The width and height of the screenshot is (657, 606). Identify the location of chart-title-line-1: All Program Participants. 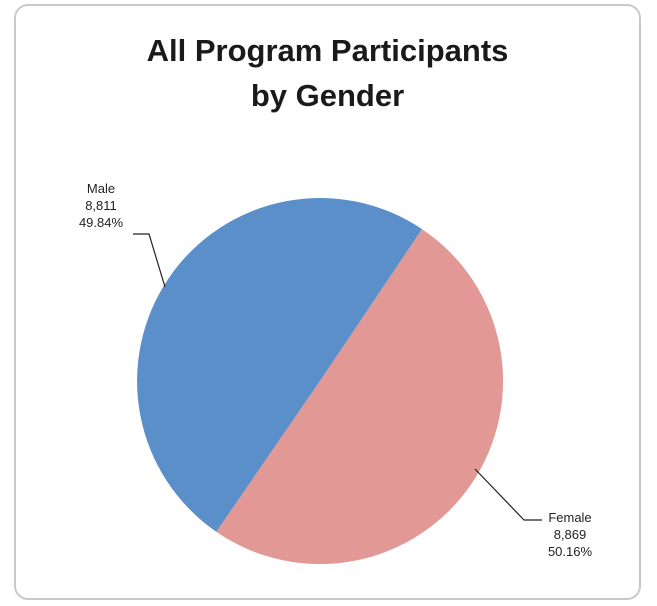
(327, 50).